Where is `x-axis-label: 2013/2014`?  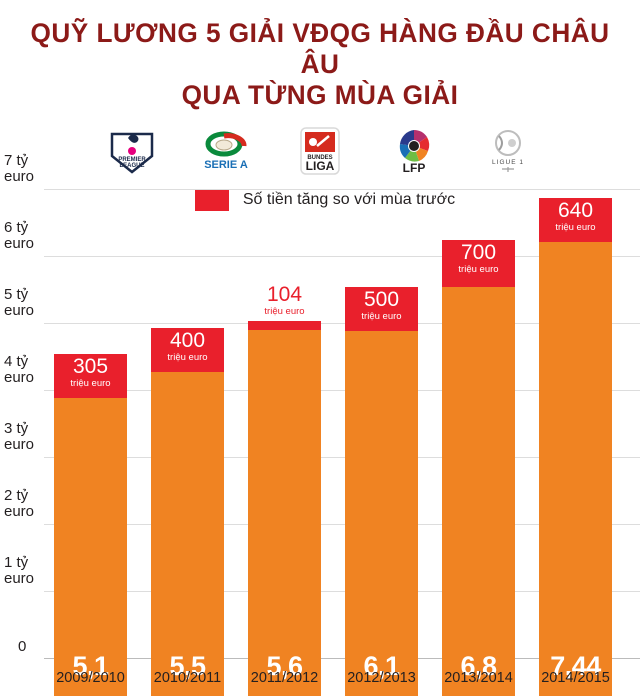
x-axis-label: 2013/2014 is located at coordinates (478, 678).